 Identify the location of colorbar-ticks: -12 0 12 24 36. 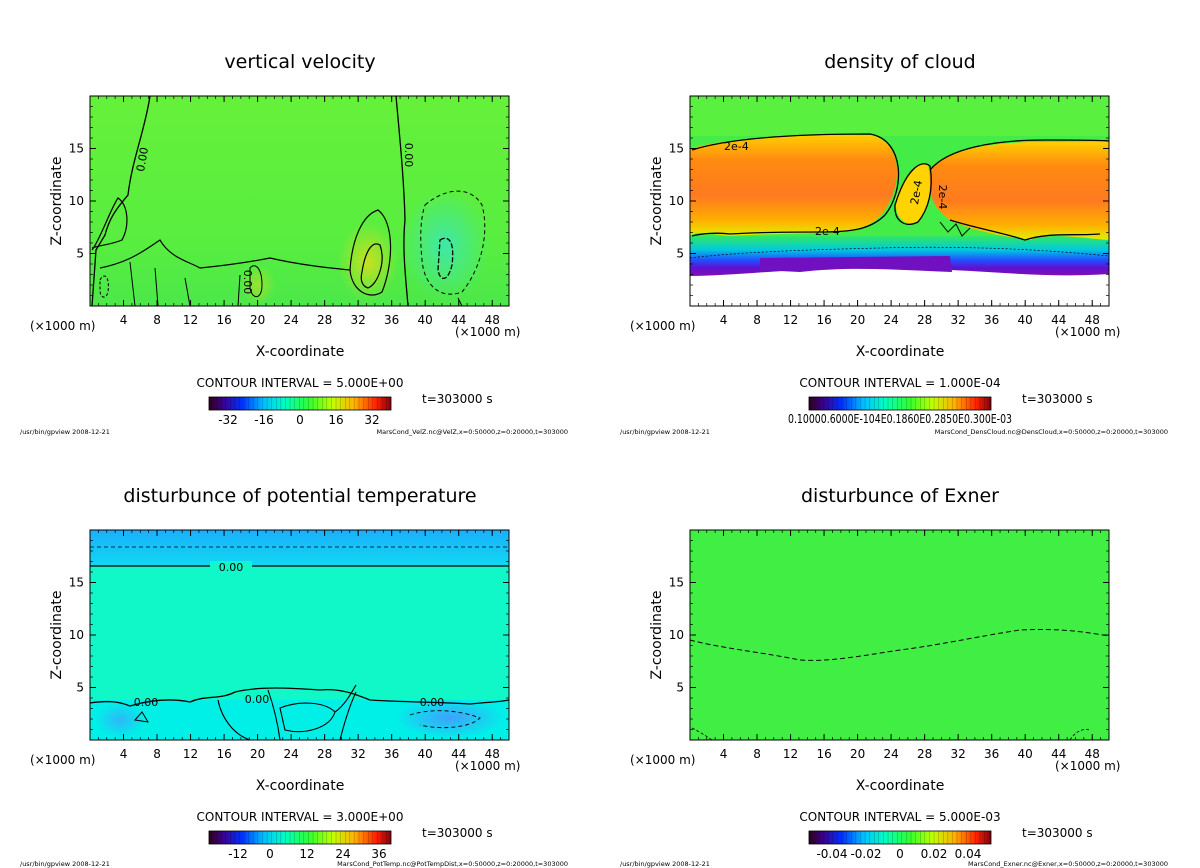
(307, 854).